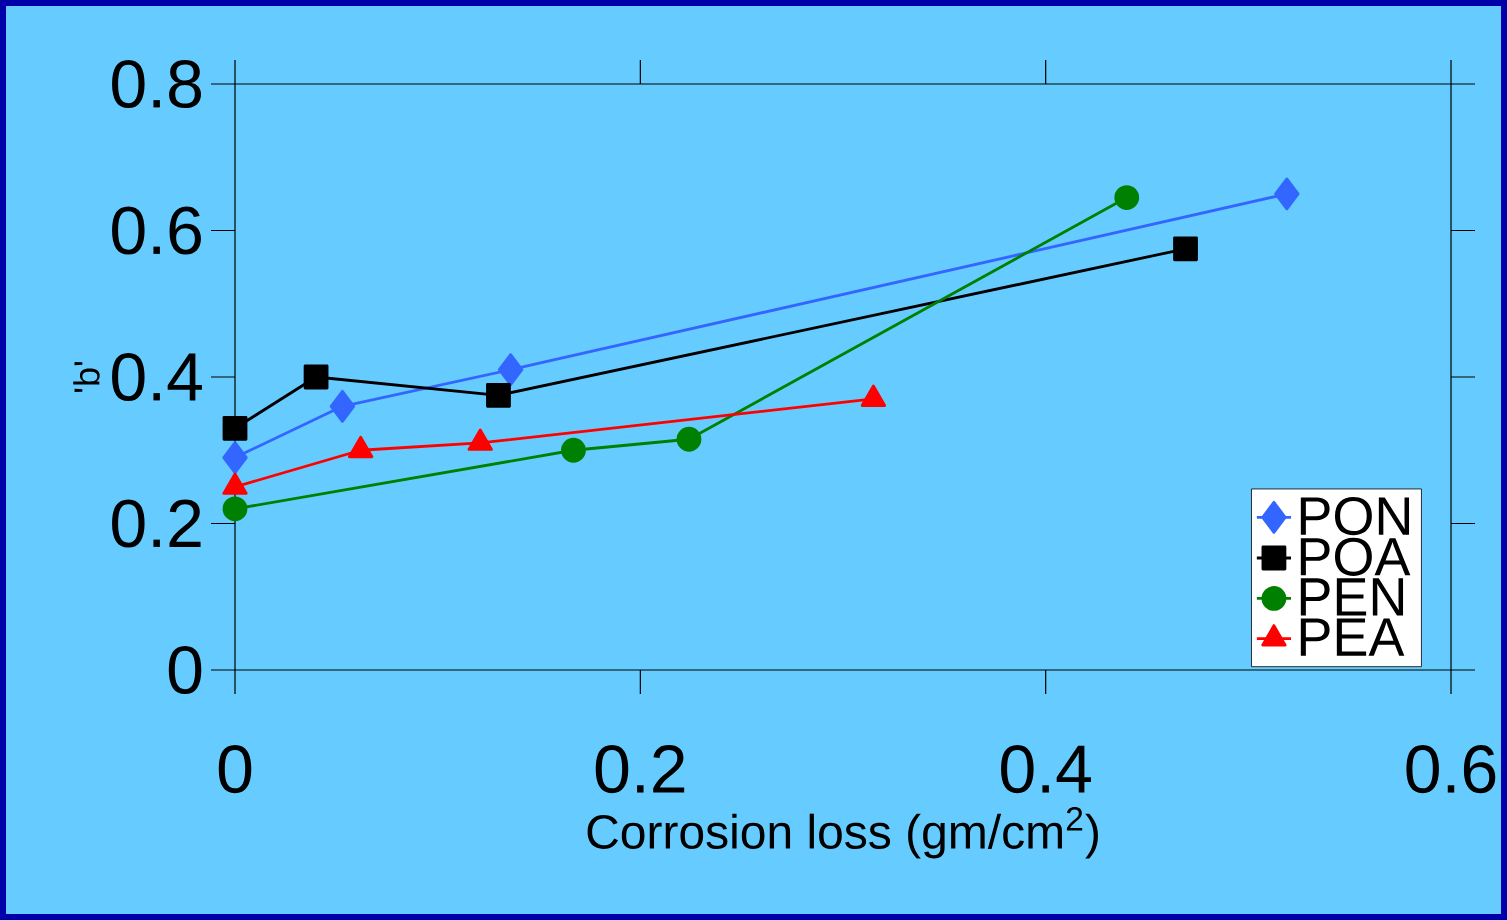  I want to click on y-tick-label: 0.6, so click(156, 230).